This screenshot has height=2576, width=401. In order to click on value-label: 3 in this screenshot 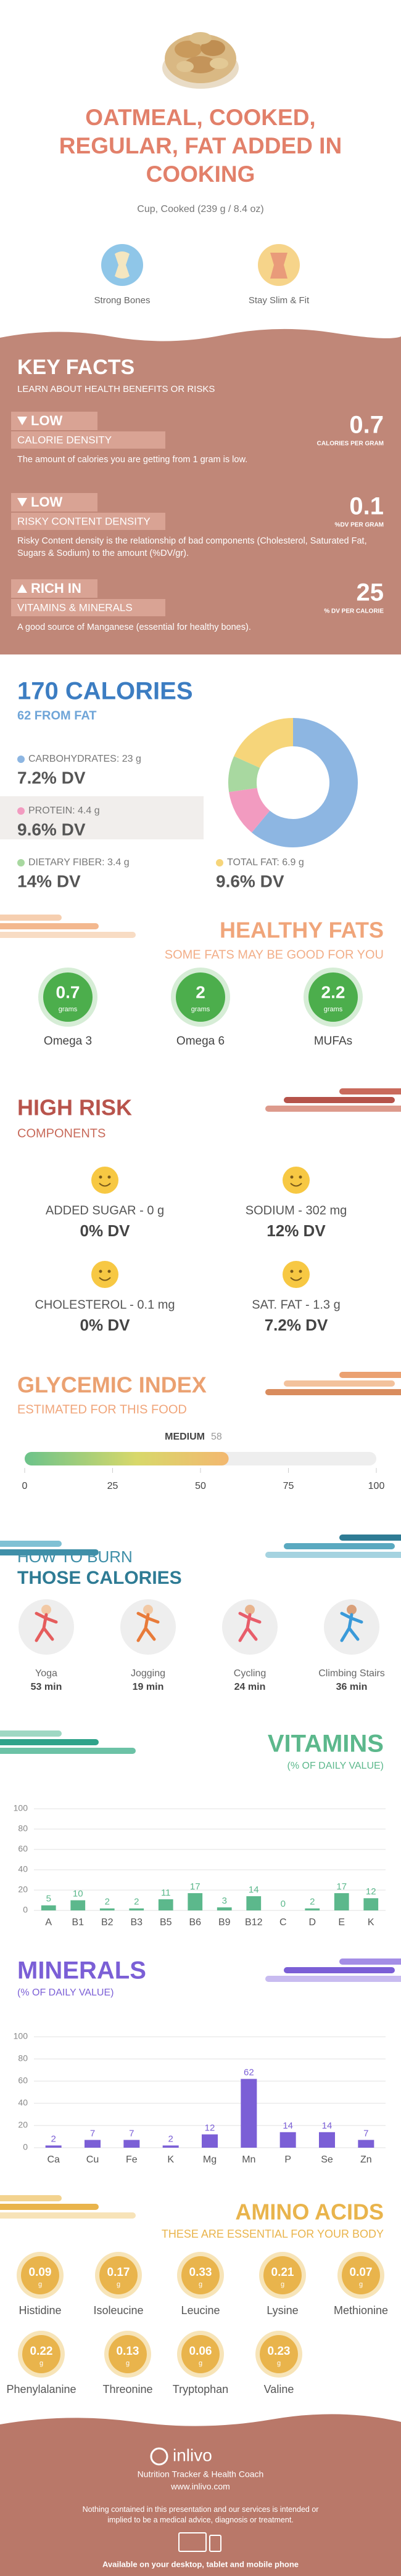, I will do `click(224, 1901)`.